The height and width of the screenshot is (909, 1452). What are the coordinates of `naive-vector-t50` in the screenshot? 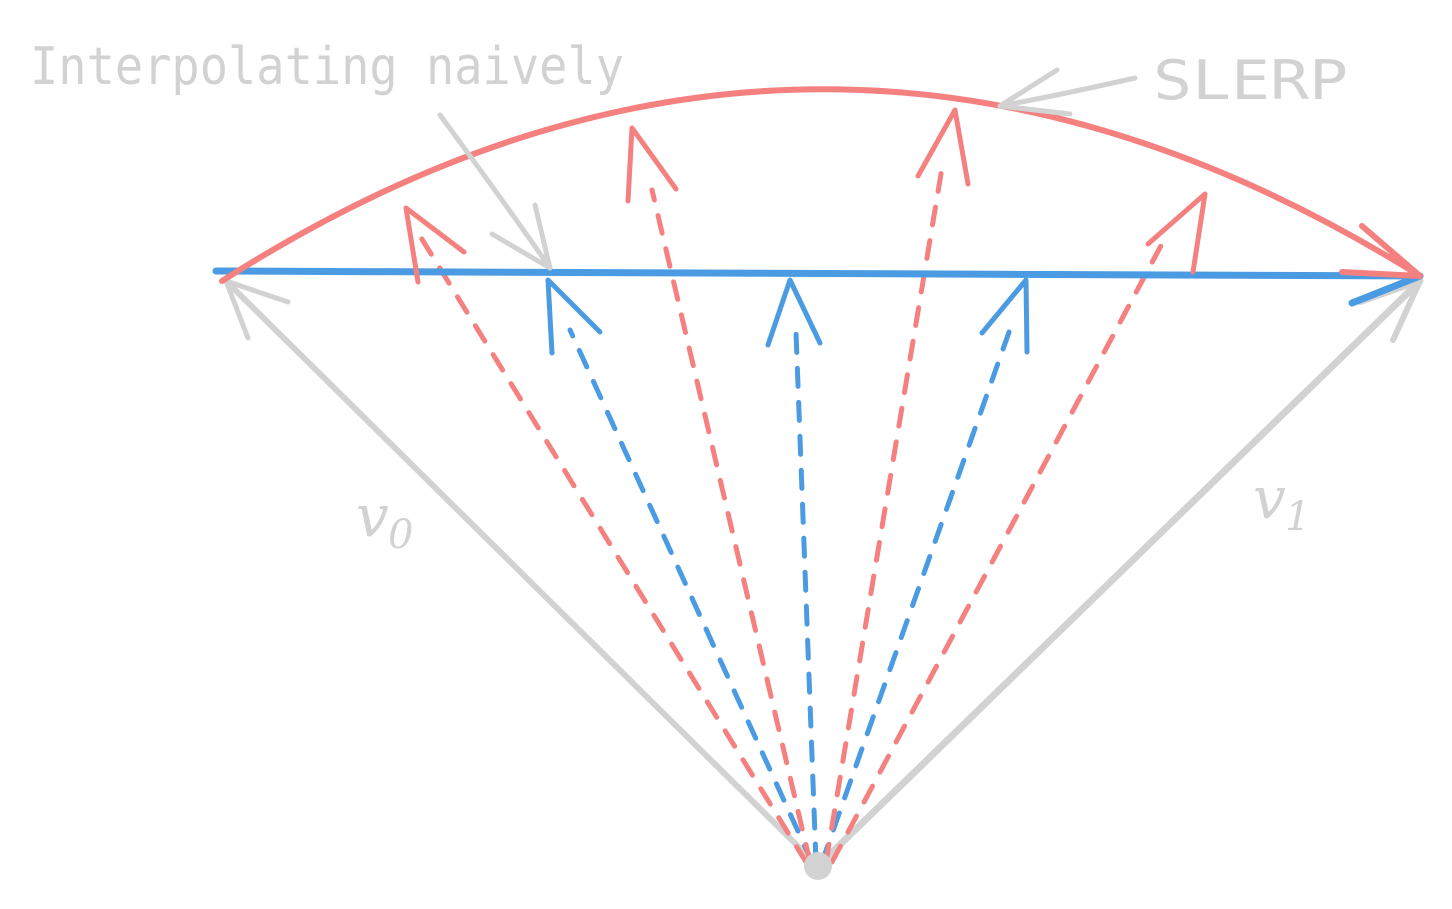 It's located at (806, 597).